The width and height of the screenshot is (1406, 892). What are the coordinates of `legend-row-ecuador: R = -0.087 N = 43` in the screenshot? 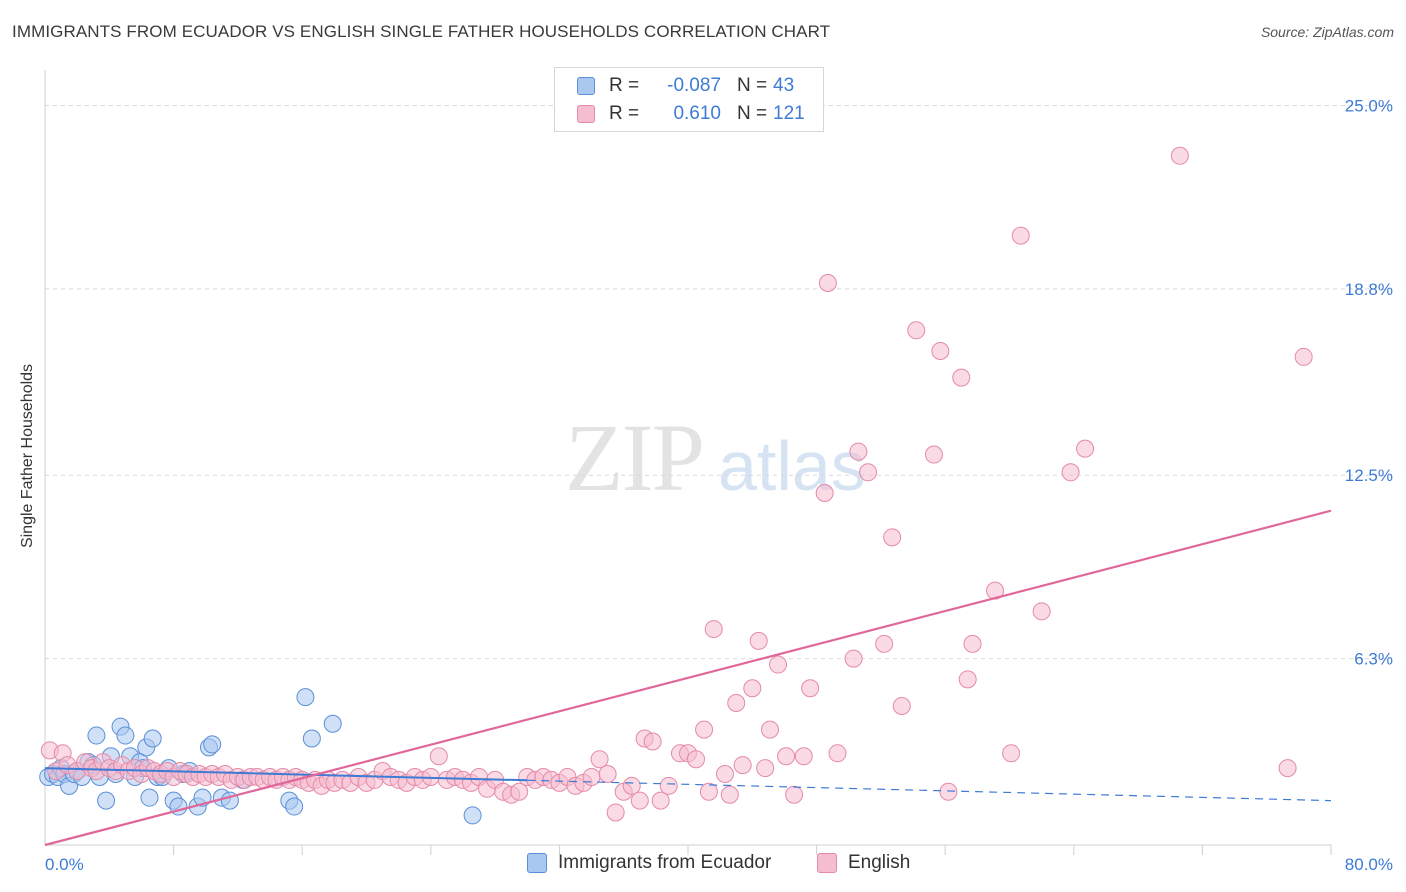 It's located at (685, 86).